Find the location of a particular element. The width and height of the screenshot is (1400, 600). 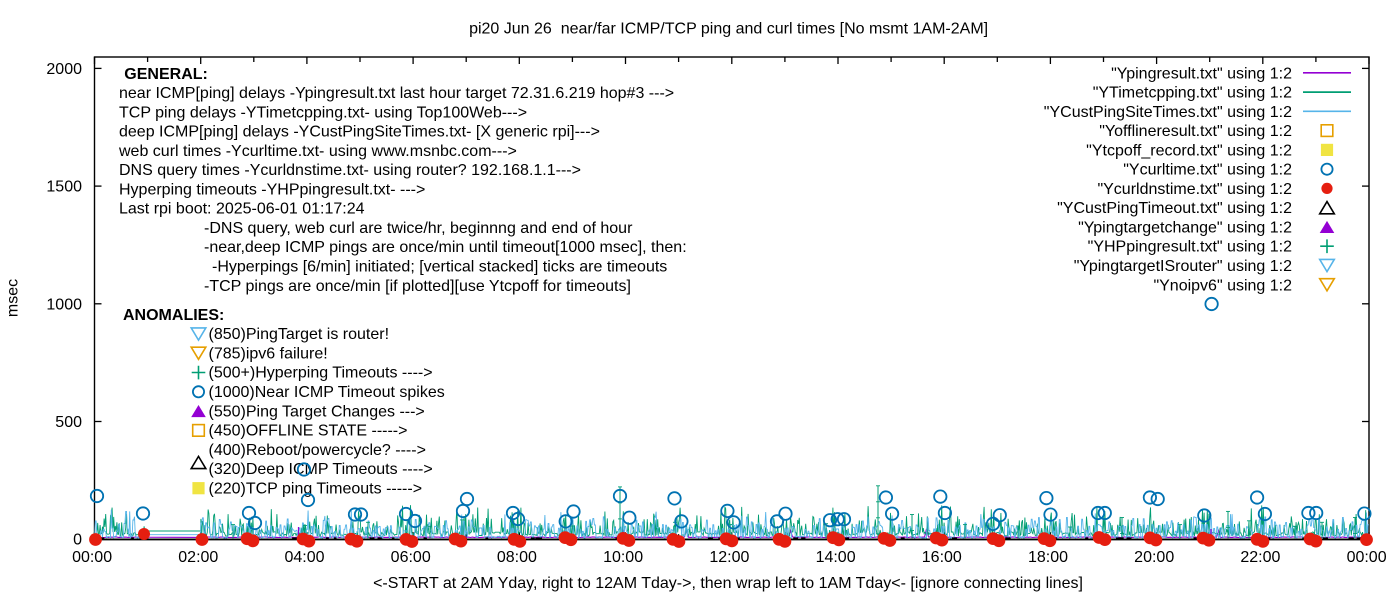

svg-text: "Ypingtargetchange" using 1:2 is located at coordinates (1185, 228).